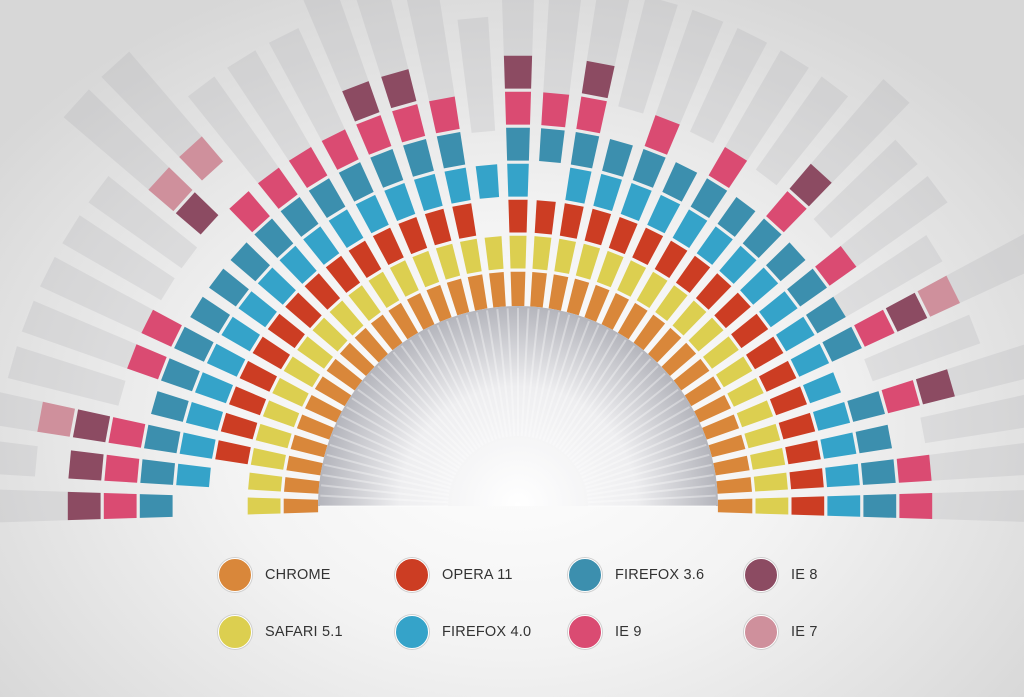  What do you see at coordinates (804, 575) in the screenshot?
I see `legend-label: IE 8` at bounding box center [804, 575].